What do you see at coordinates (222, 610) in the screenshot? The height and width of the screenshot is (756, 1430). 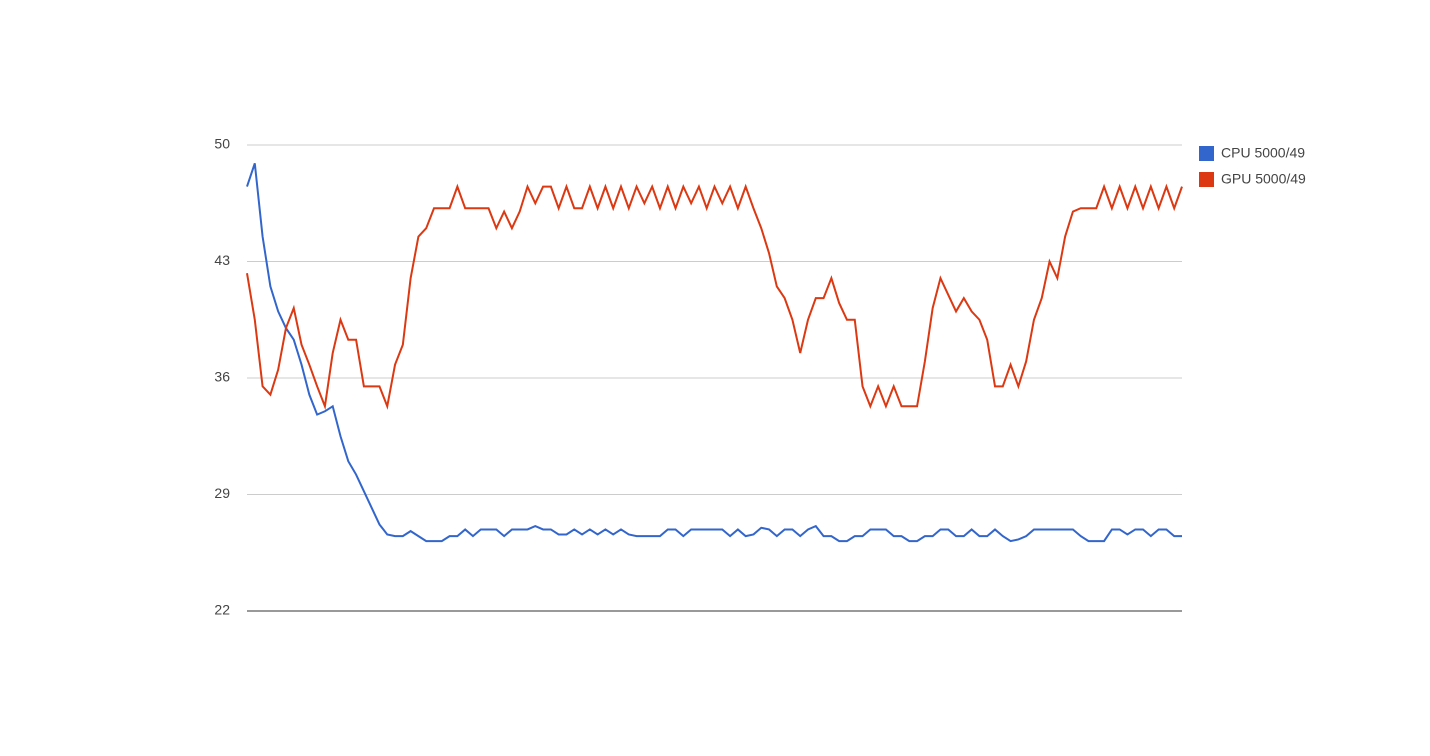 I see `y-tick-label: 22` at bounding box center [222, 610].